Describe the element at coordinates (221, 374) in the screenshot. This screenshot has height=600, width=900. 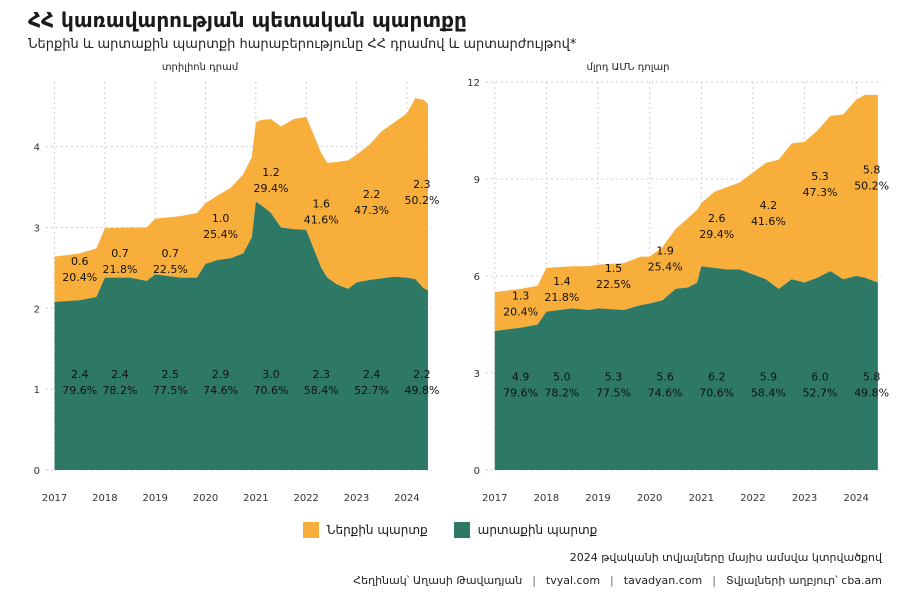
I see `data-label-external-value: 2.9` at that location.